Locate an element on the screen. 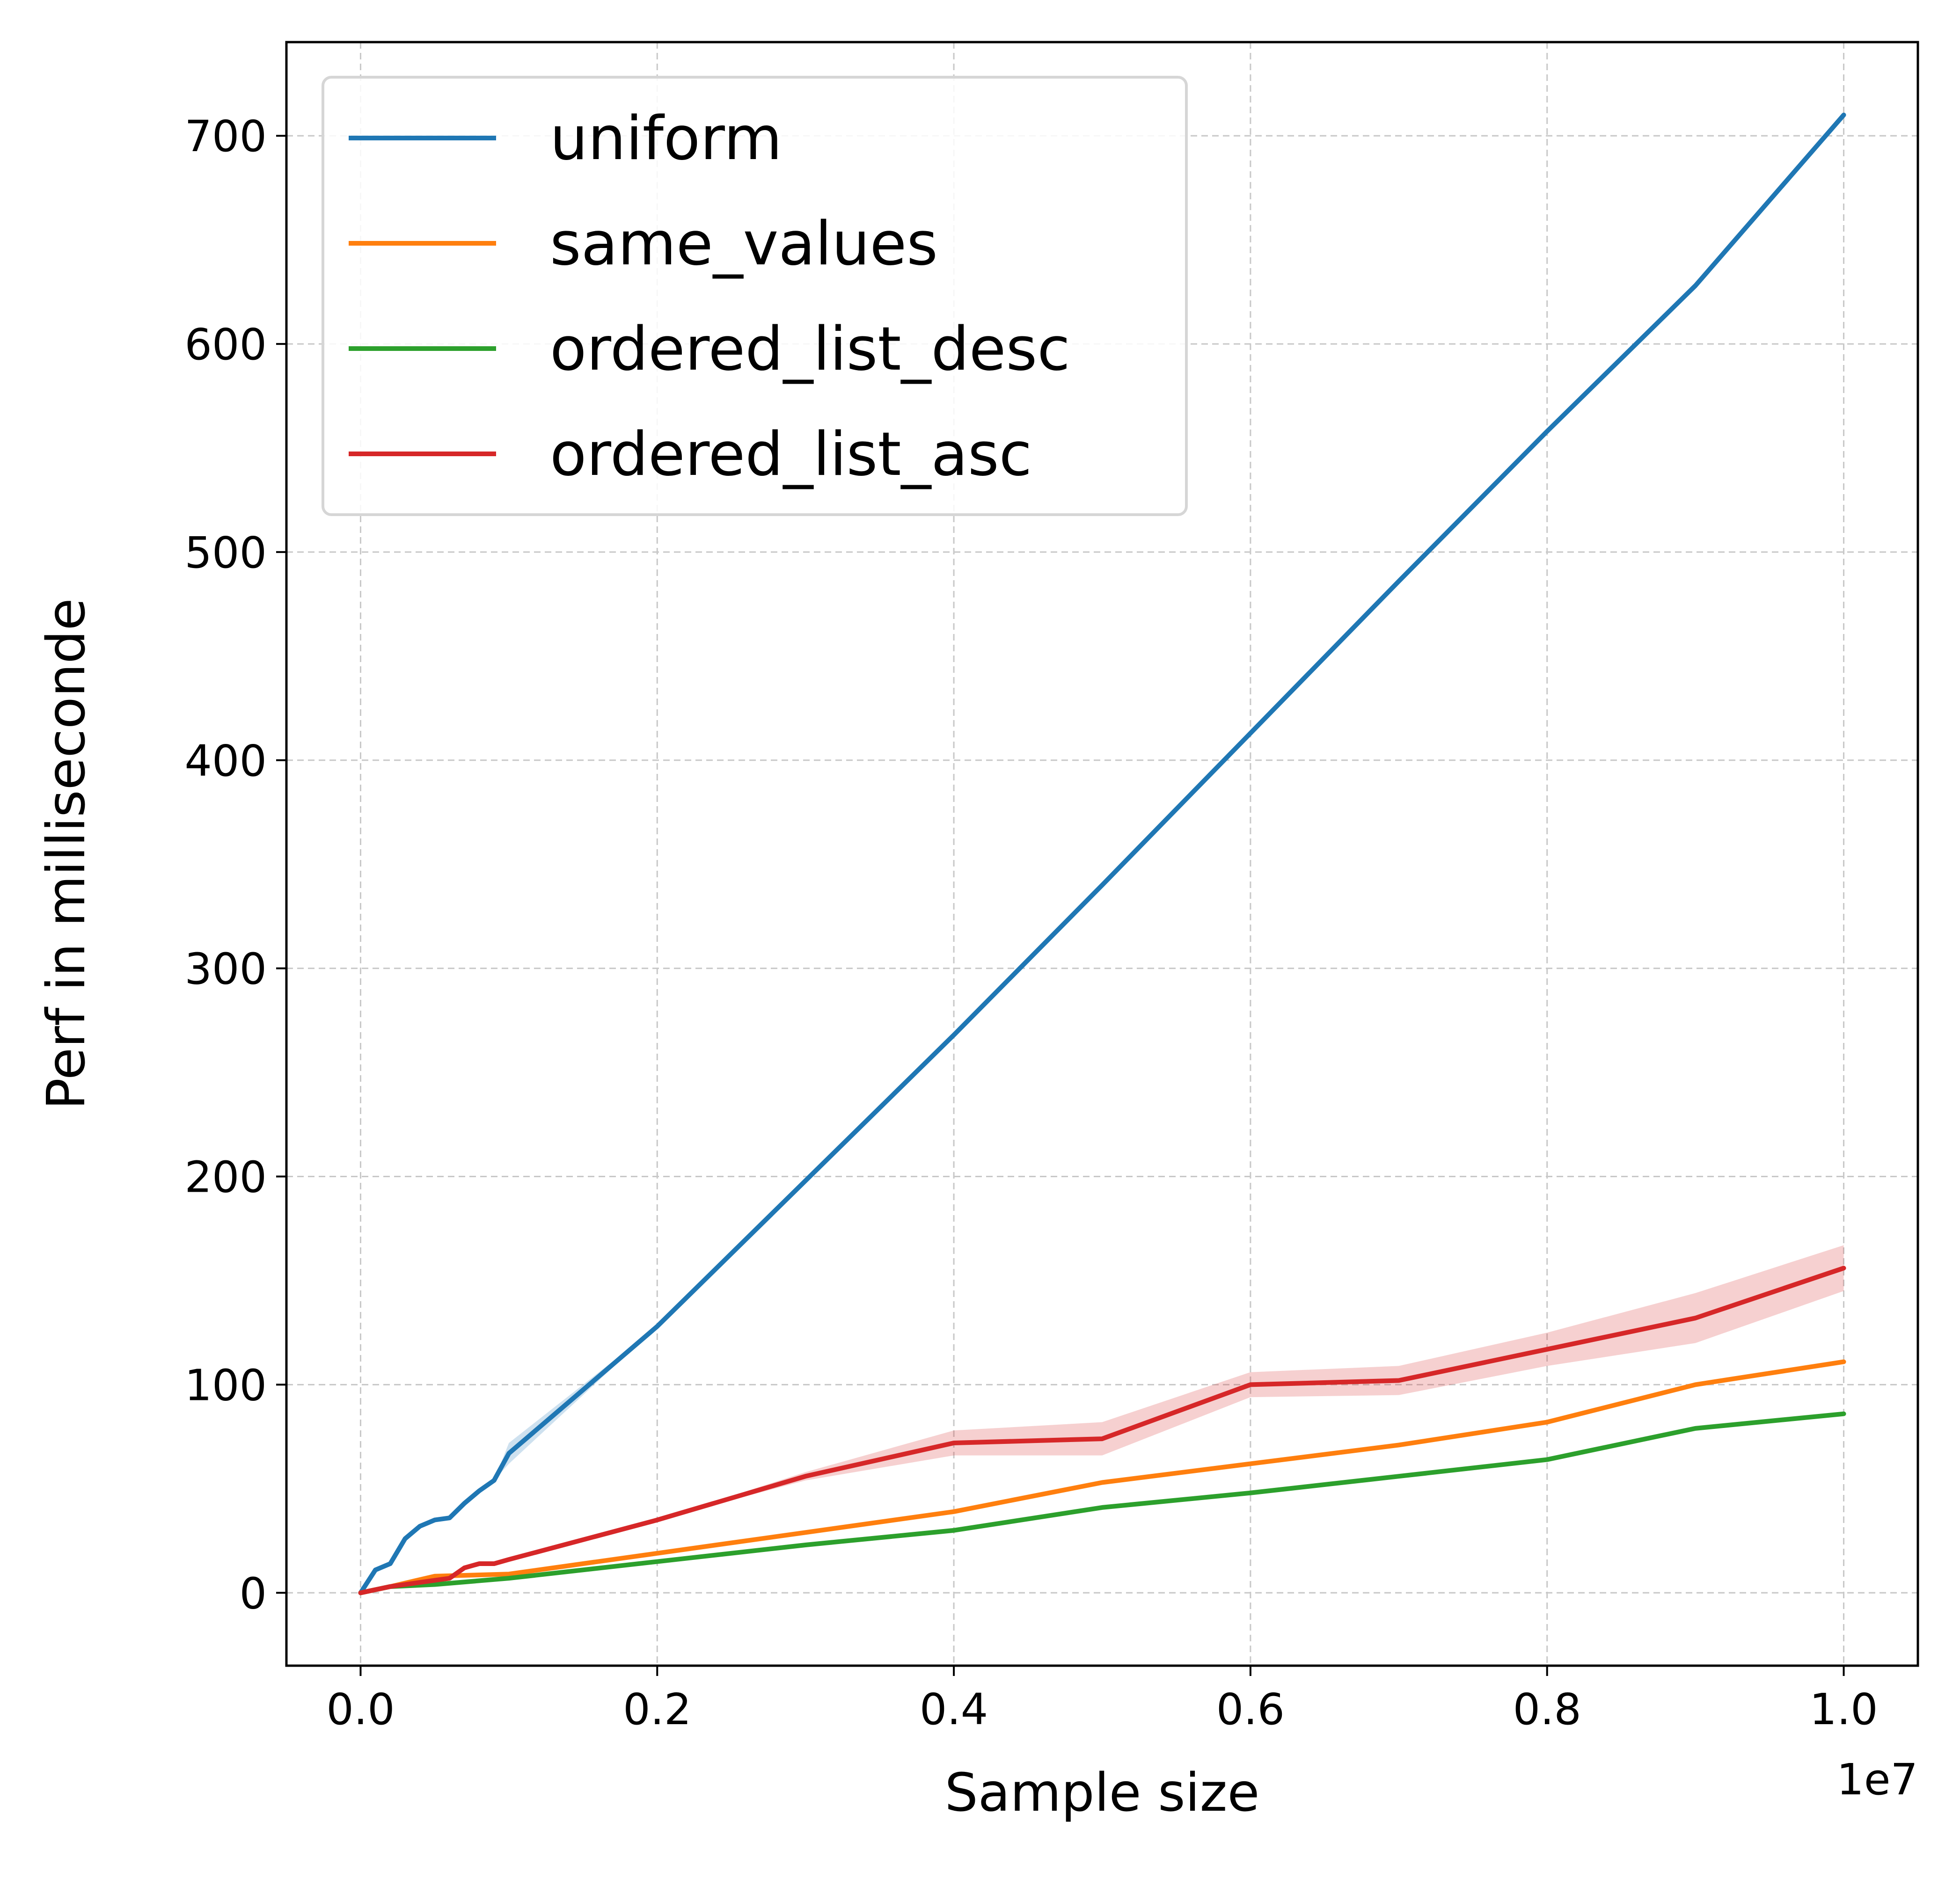  series-line-ordered-list-asc is located at coordinates (1102, 1430).